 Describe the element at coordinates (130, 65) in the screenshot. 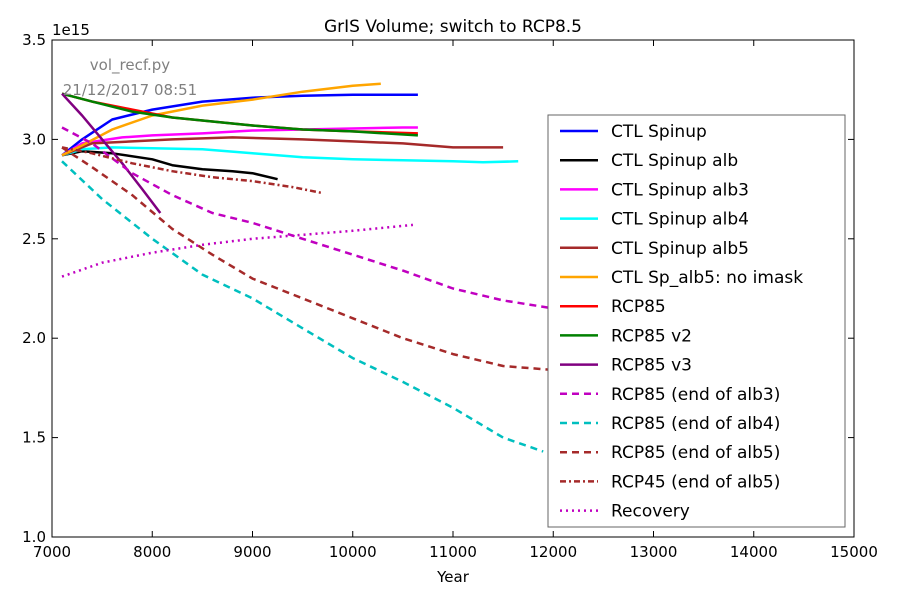

I see `annotation-script-name: vol_recf.py` at that location.